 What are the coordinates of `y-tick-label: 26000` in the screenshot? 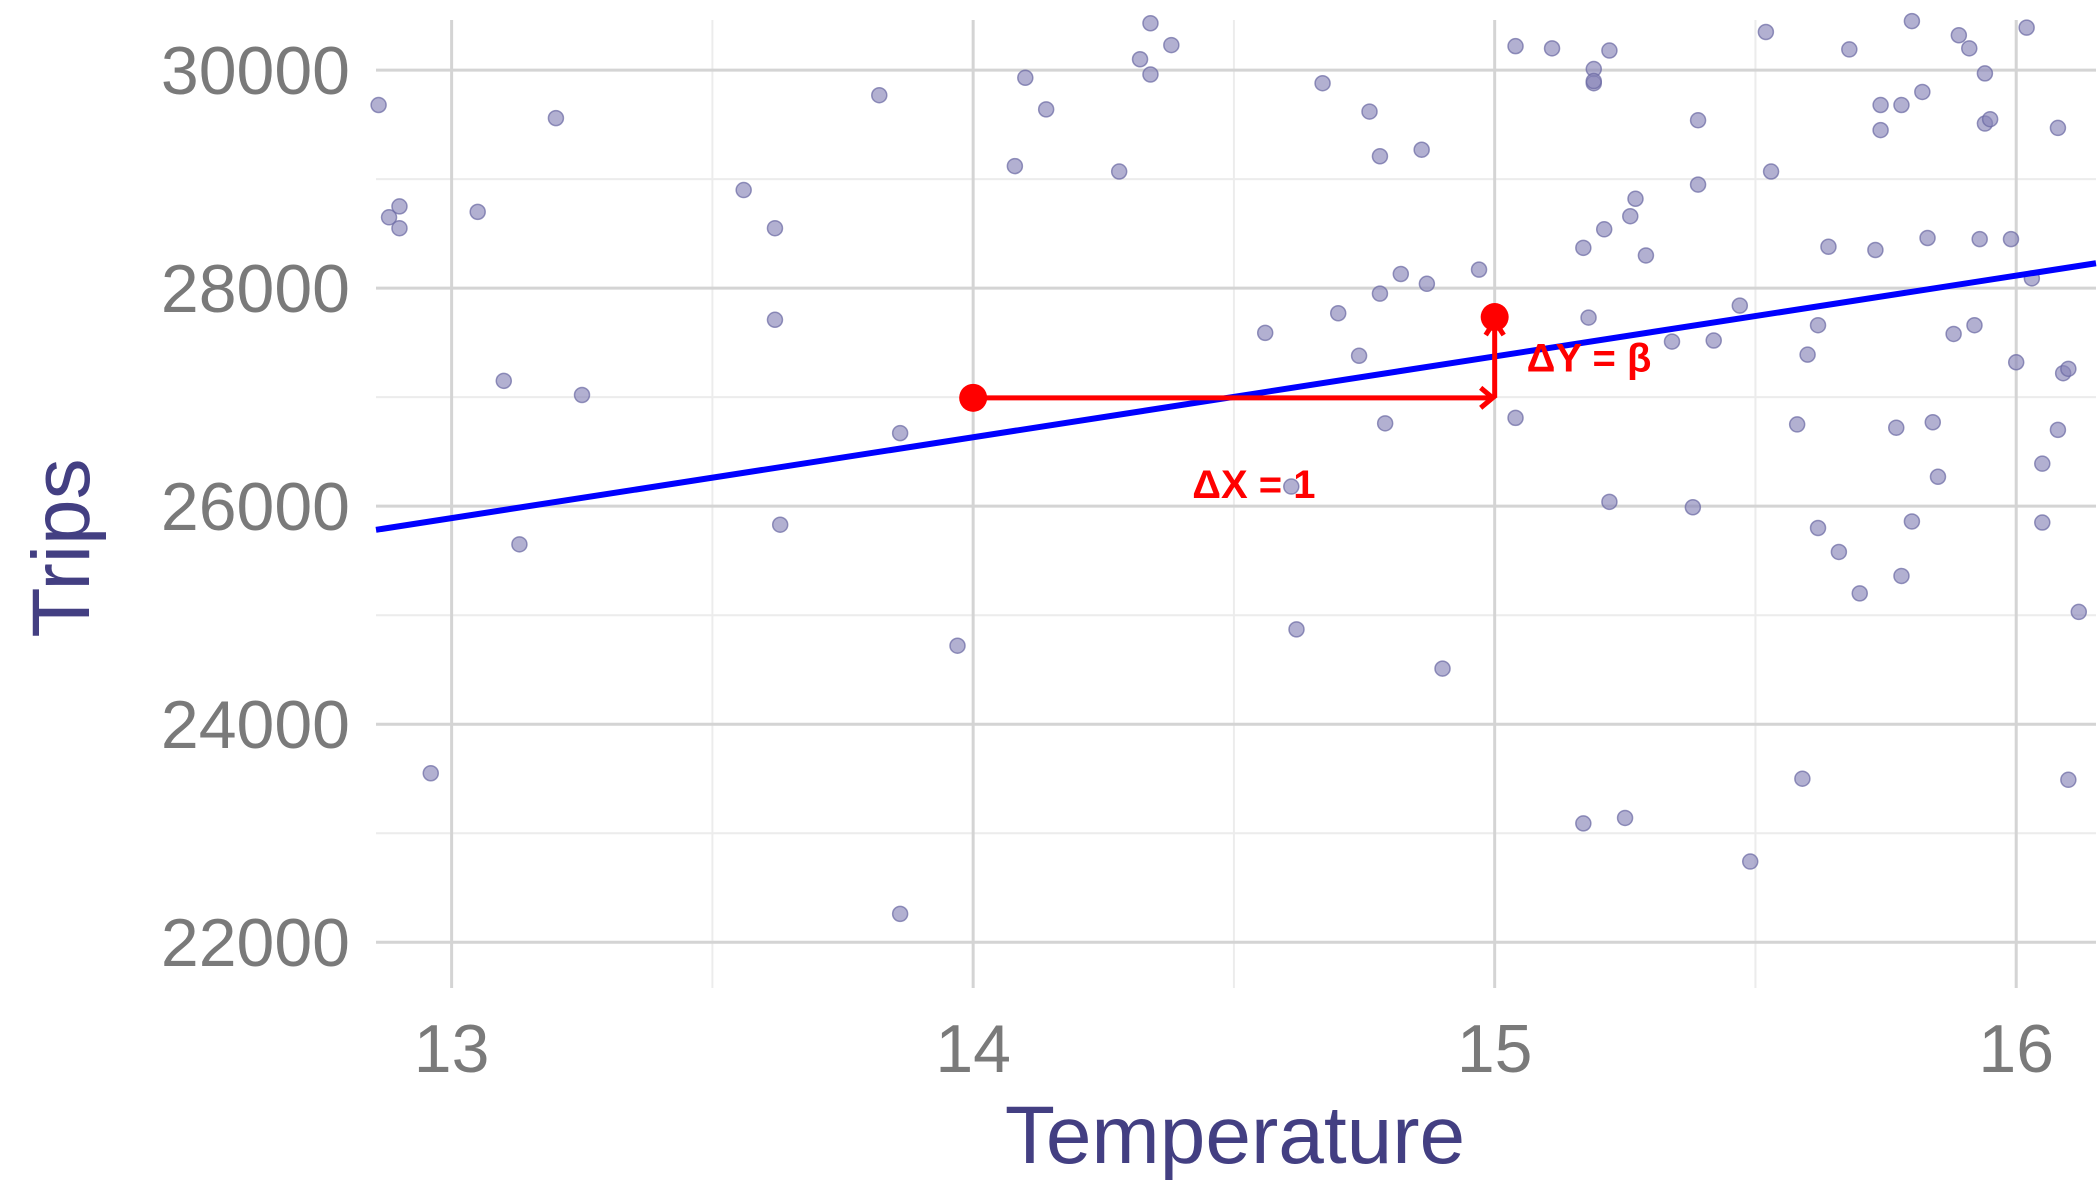 It's located at (255, 507).